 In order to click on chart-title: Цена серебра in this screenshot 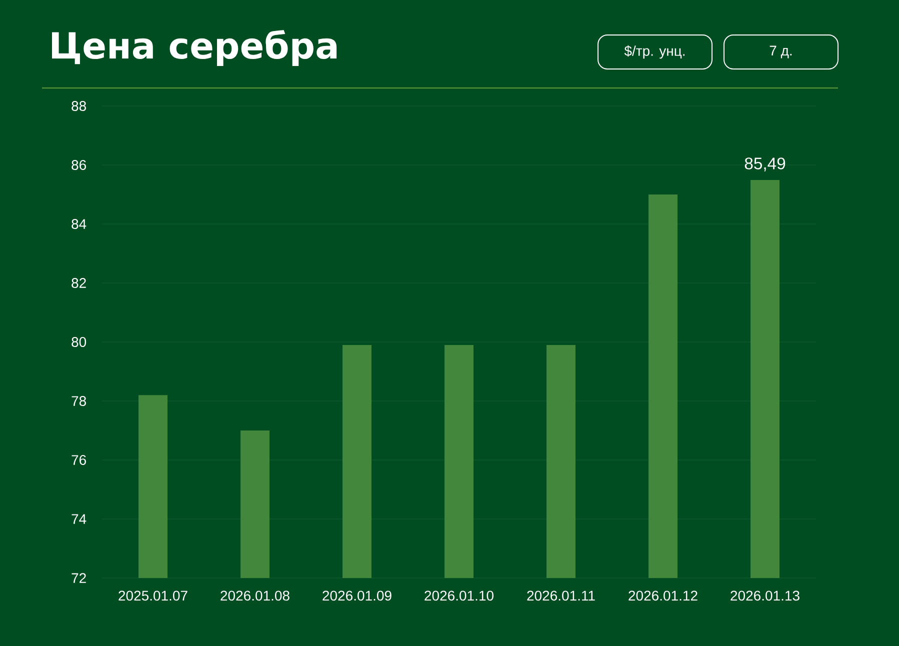, I will do `click(194, 48)`.